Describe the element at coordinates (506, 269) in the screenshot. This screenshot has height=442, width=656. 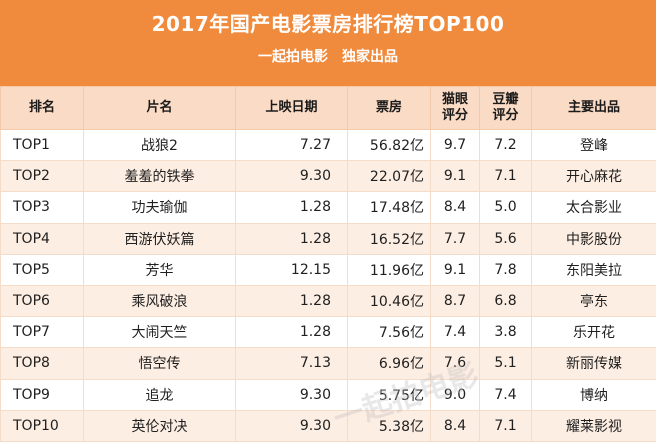
I see `douban-rating-cell: 7.8` at that location.